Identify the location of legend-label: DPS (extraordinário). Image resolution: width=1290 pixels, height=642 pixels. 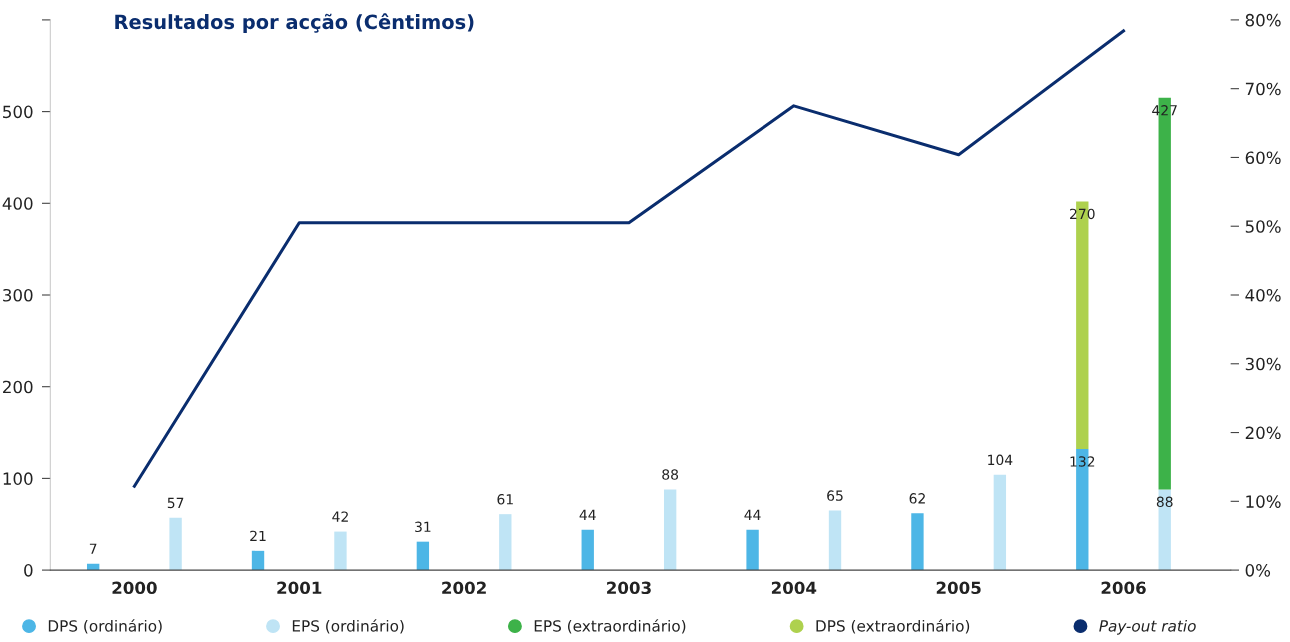
(893, 626).